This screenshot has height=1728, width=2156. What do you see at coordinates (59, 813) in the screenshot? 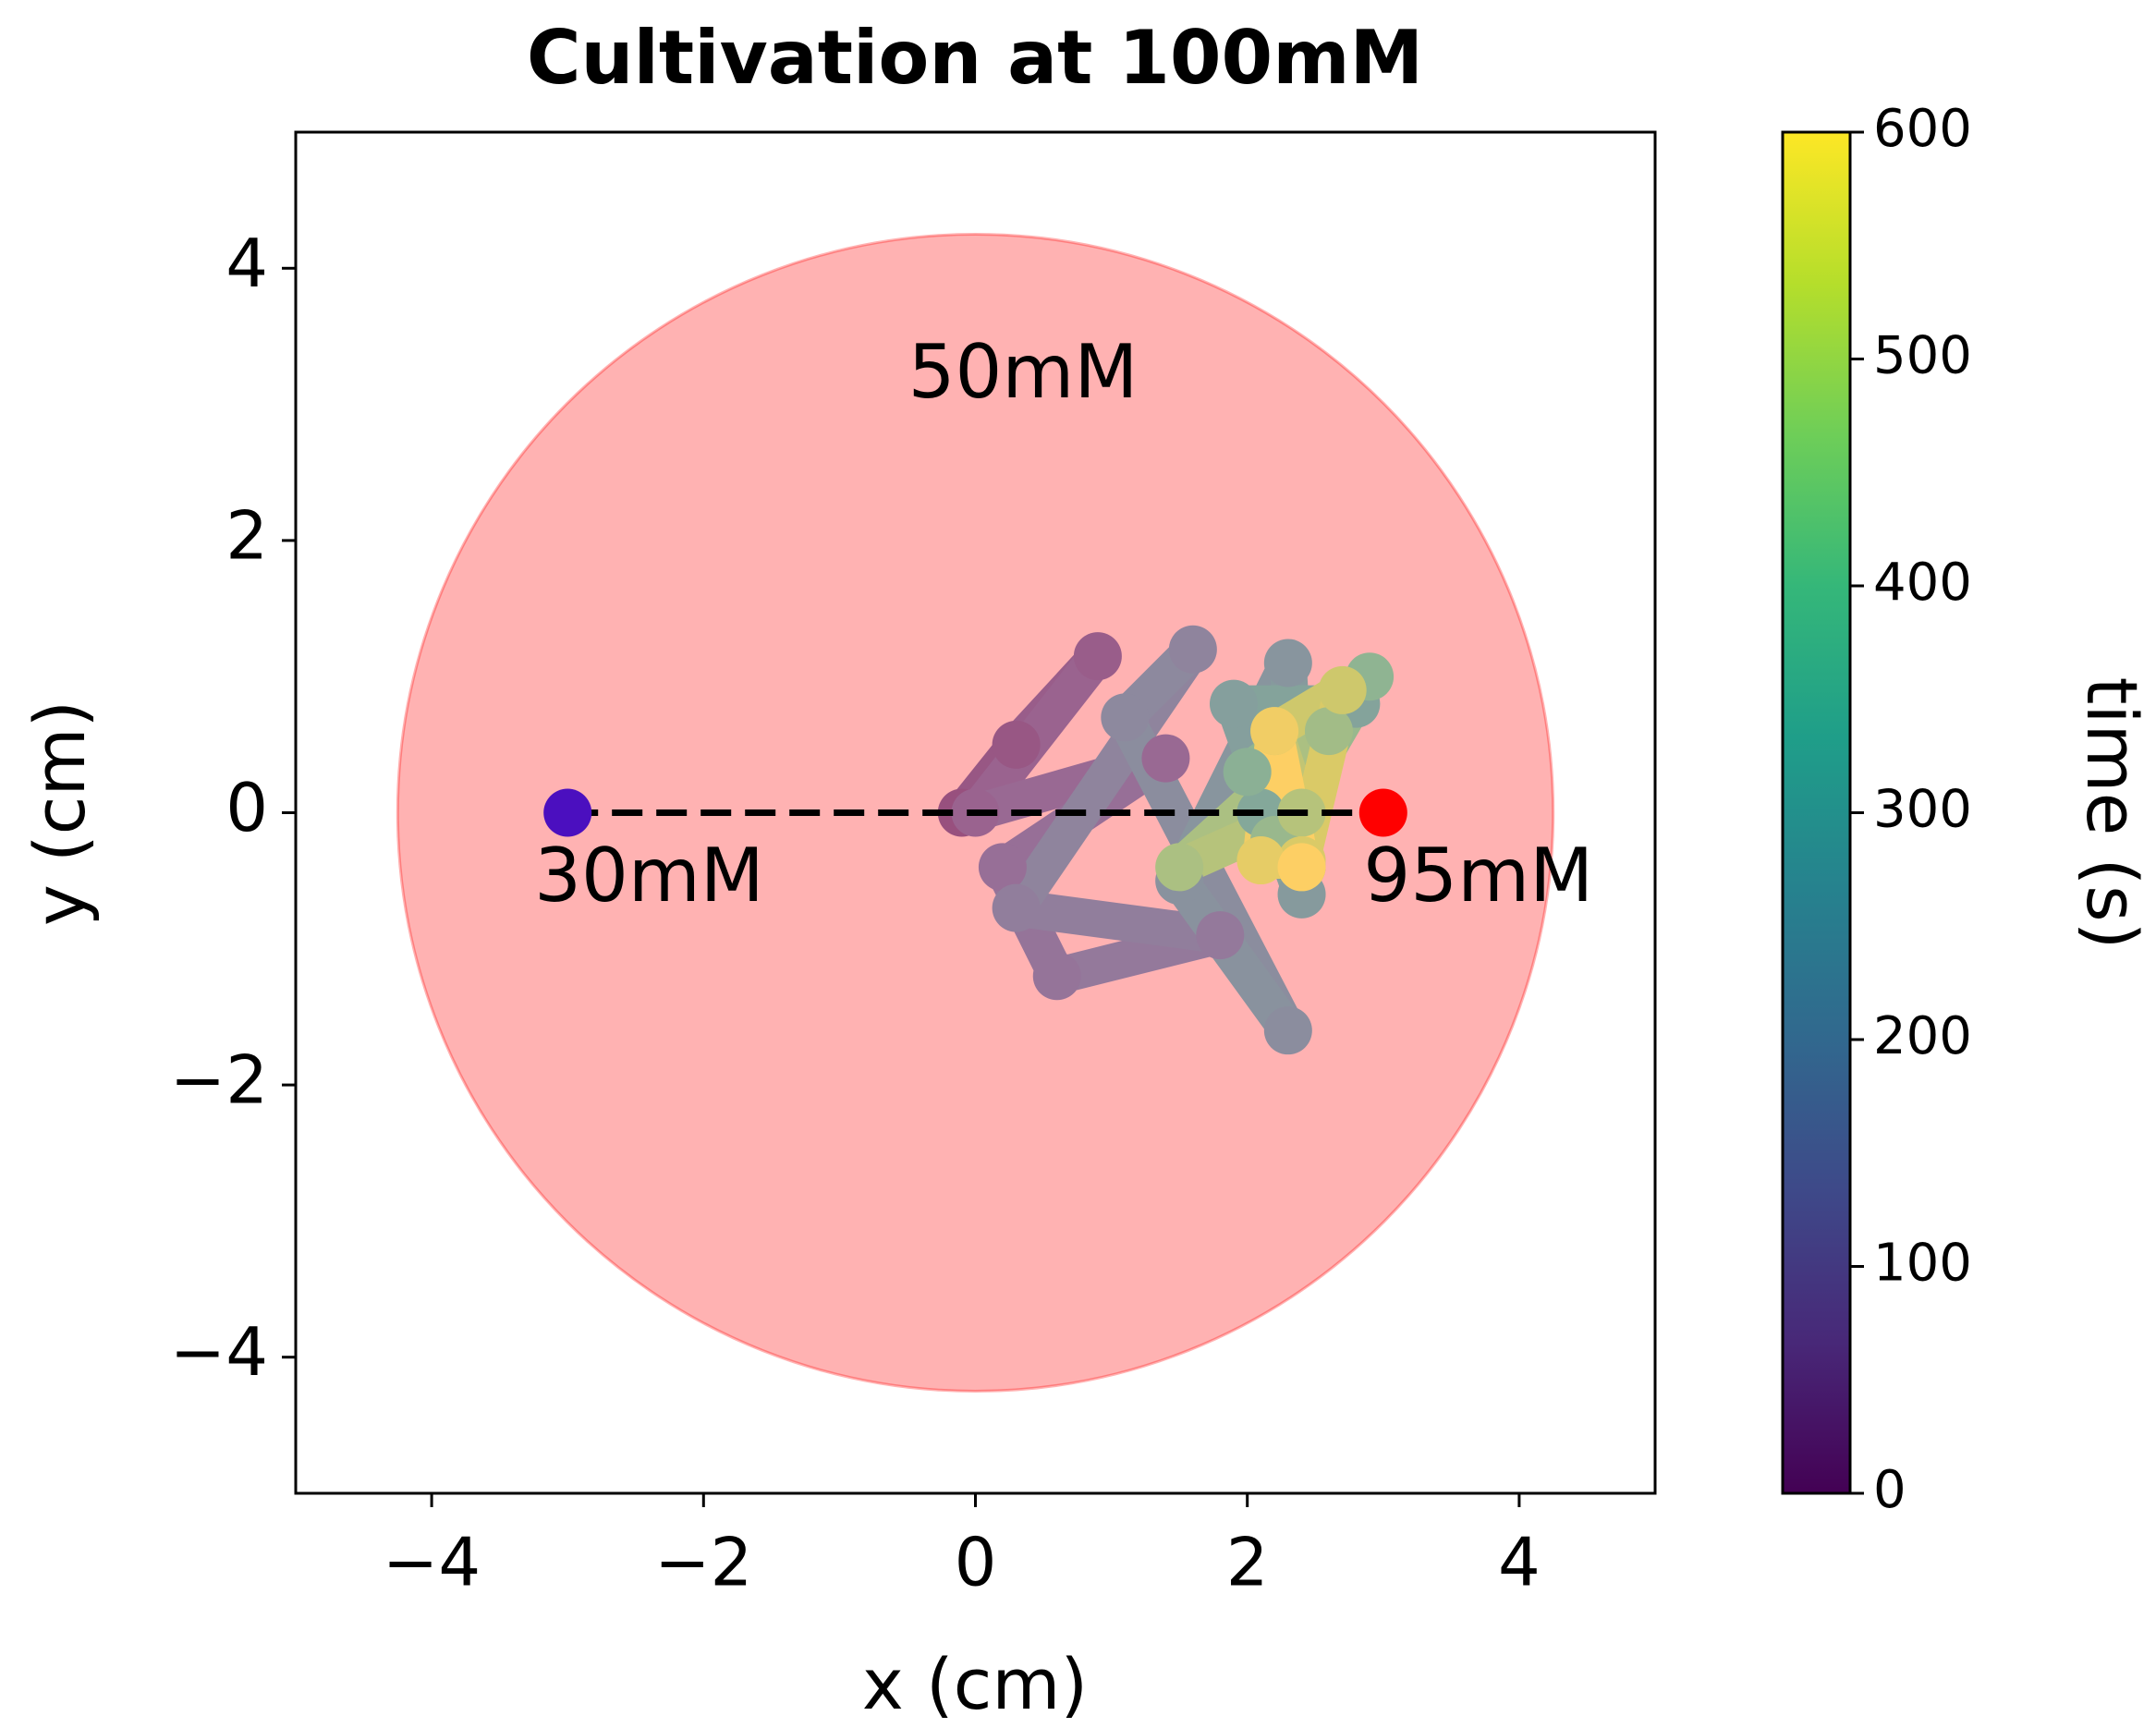
I see `y-axis-label: y (cm)` at bounding box center [59, 813].